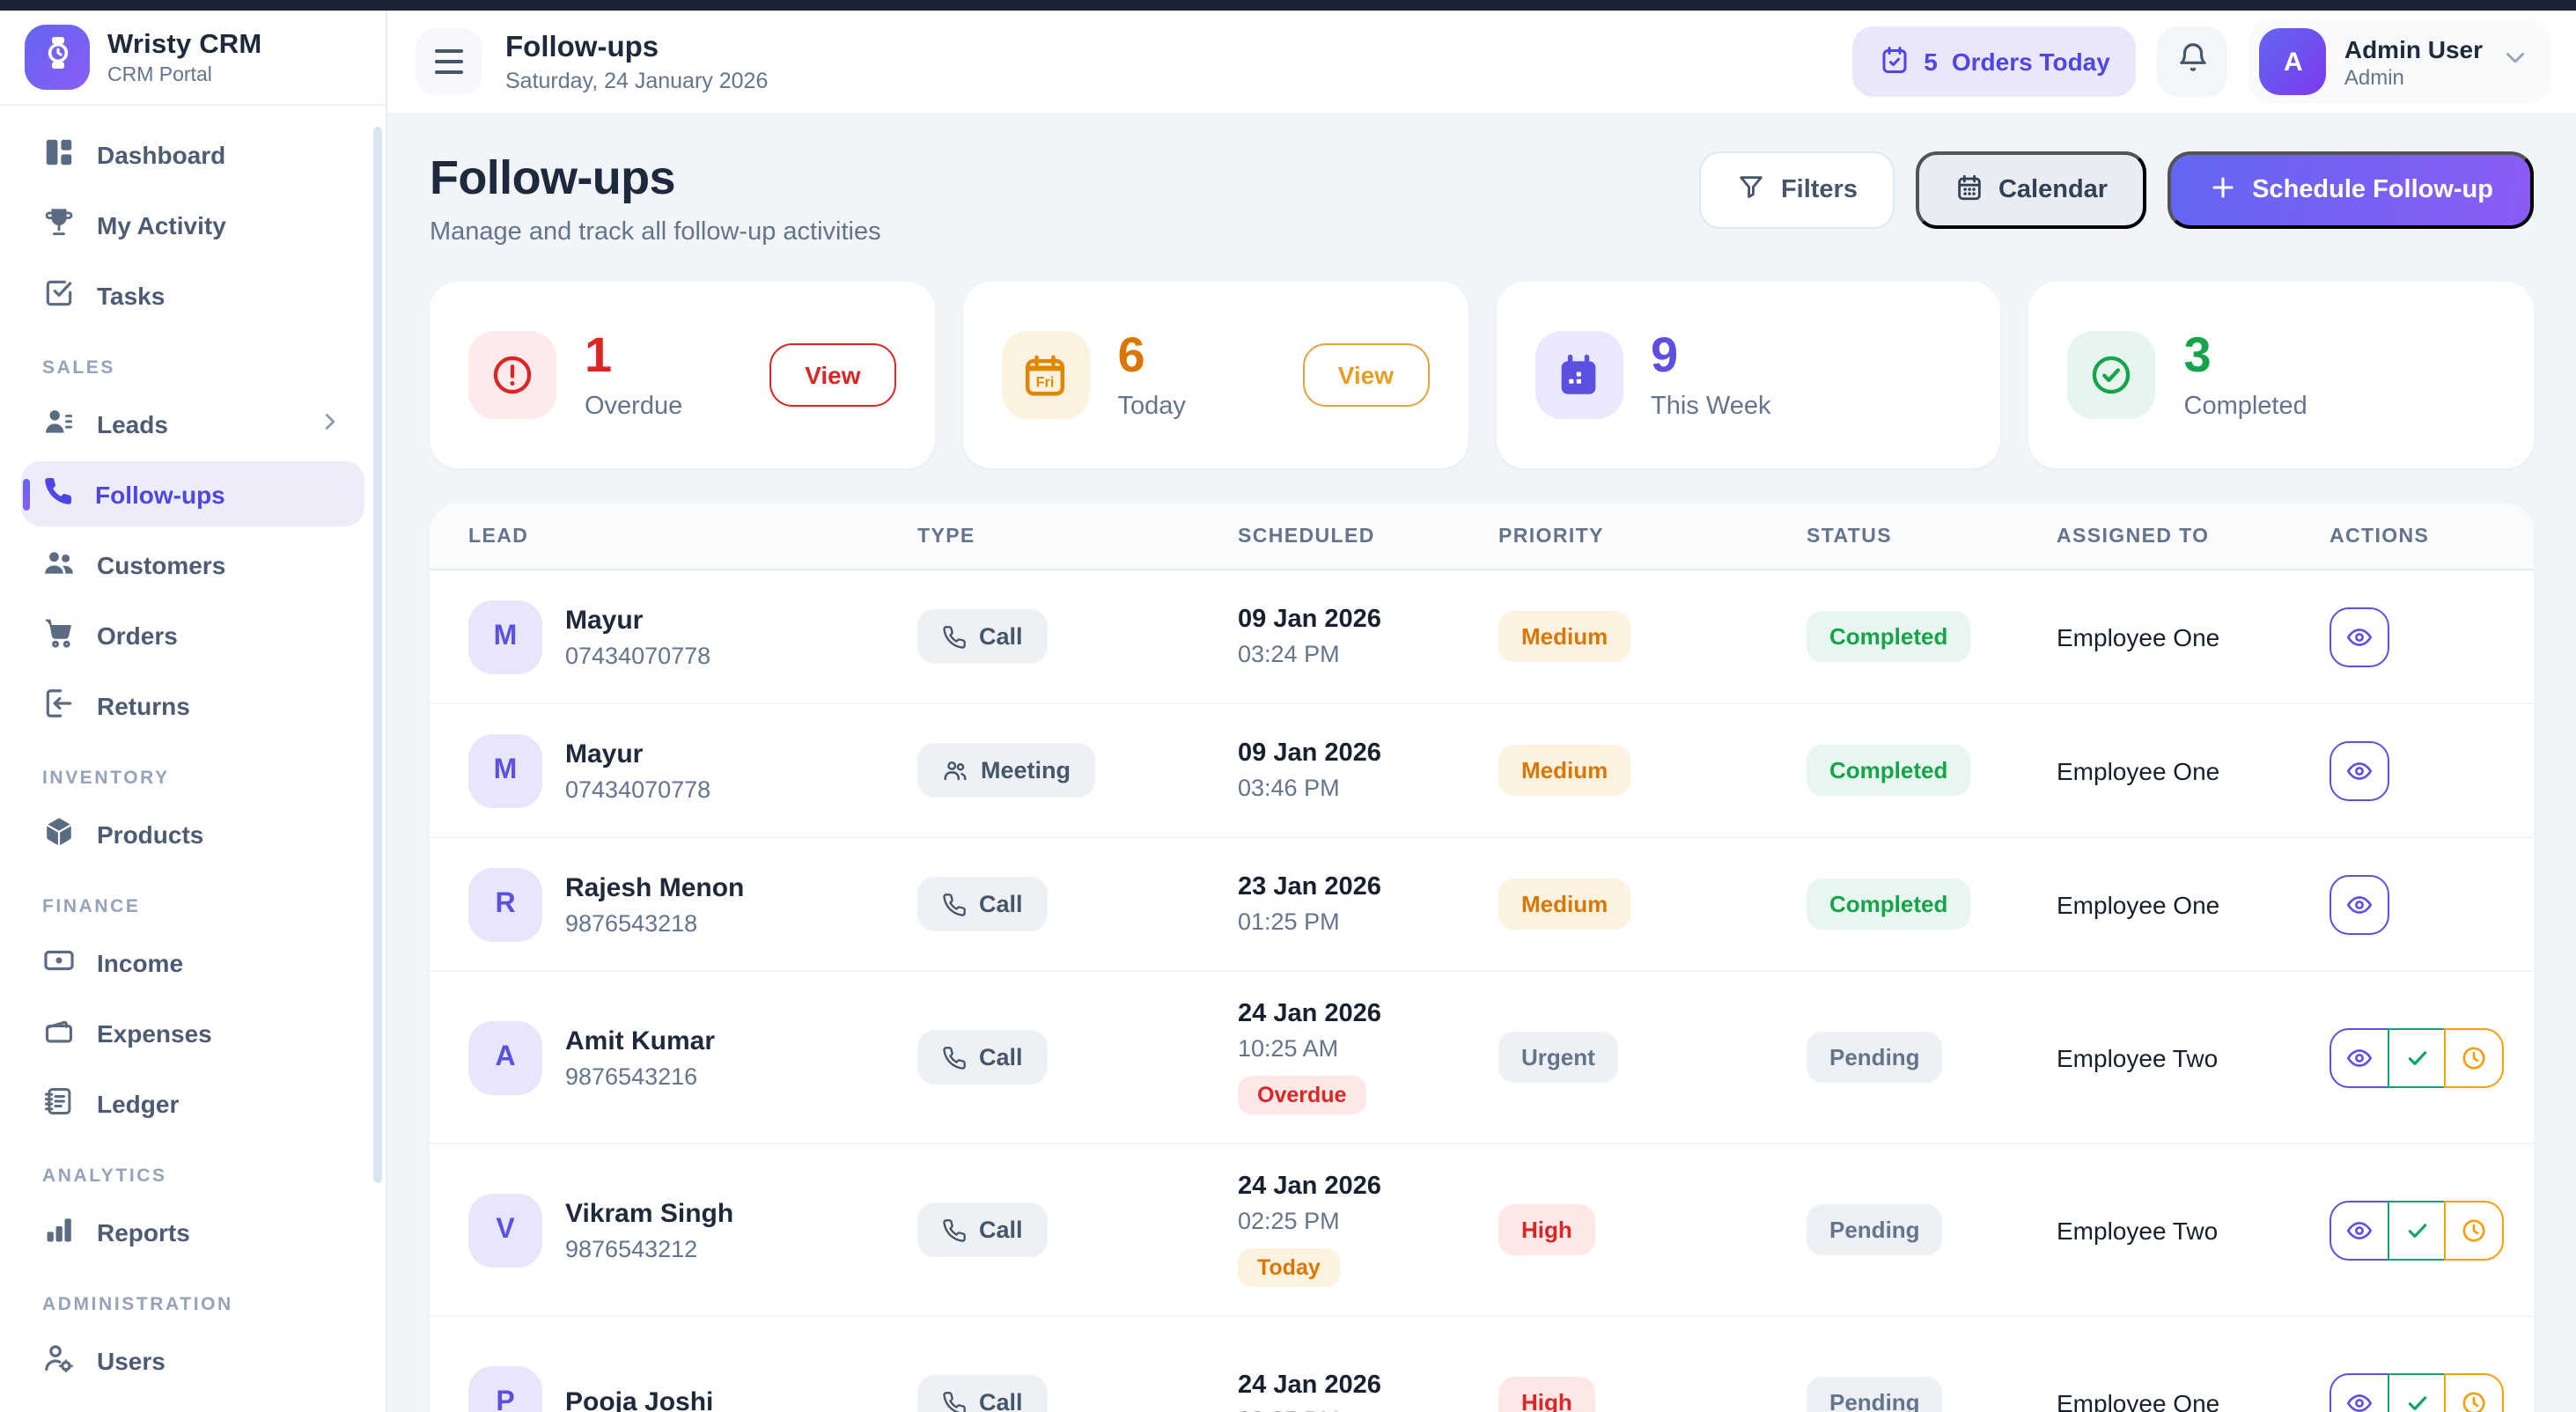 The width and height of the screenshot is (2576, 1412). Describe the element at coordinates (1994, 61) in the screenshot. I see `orders-today-badge: 5 Orders Today` at that location.